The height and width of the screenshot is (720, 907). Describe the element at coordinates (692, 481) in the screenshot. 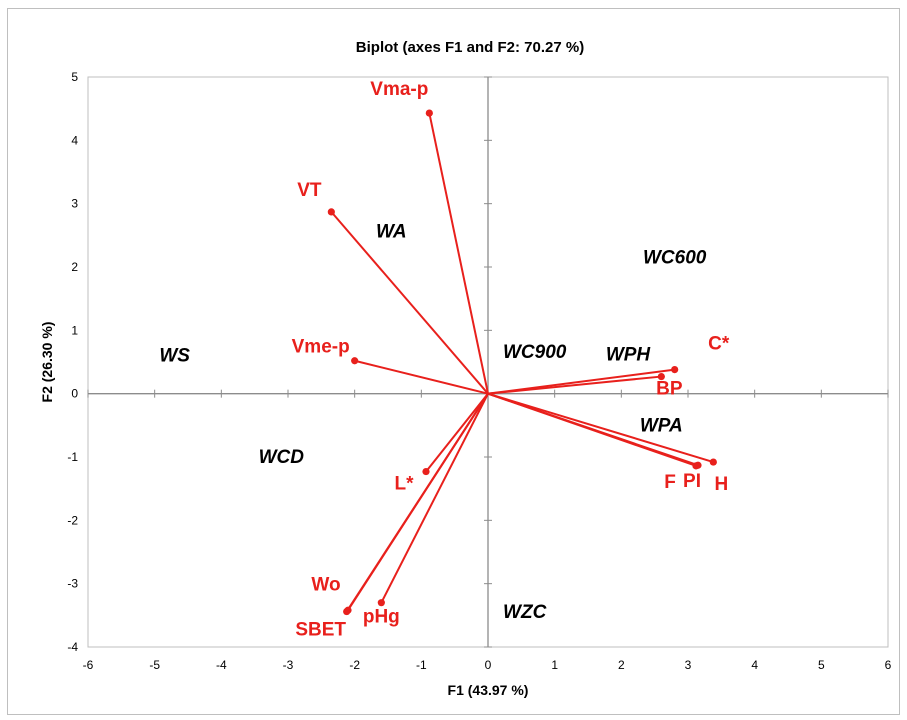

I see `variable-label: PI` at that location.